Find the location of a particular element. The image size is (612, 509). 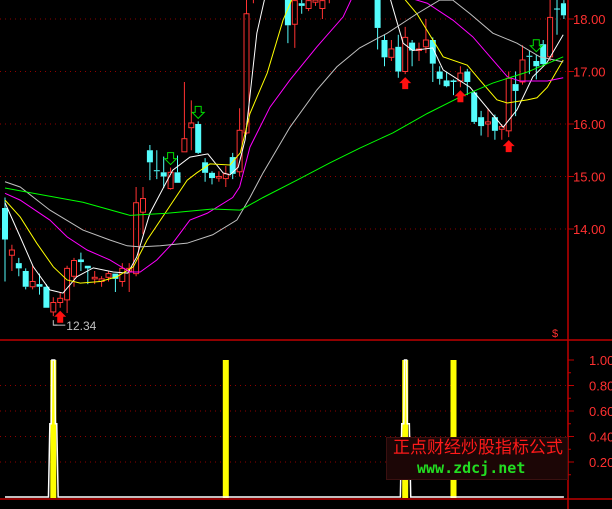

low-marker-arrow-icon is located at coordinates (55, 323).